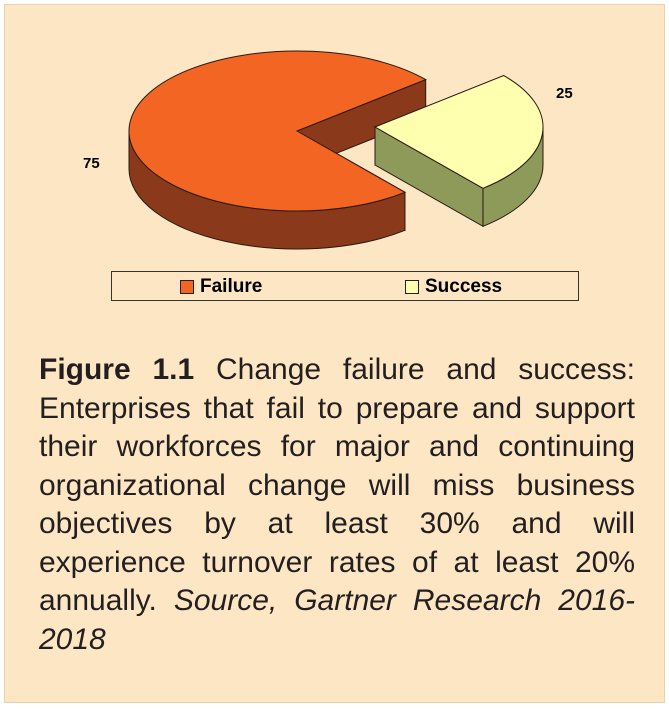  Describe the element at coordinates (187, 287) in the screenshot. I see `legend-swatch-failure` at that location.